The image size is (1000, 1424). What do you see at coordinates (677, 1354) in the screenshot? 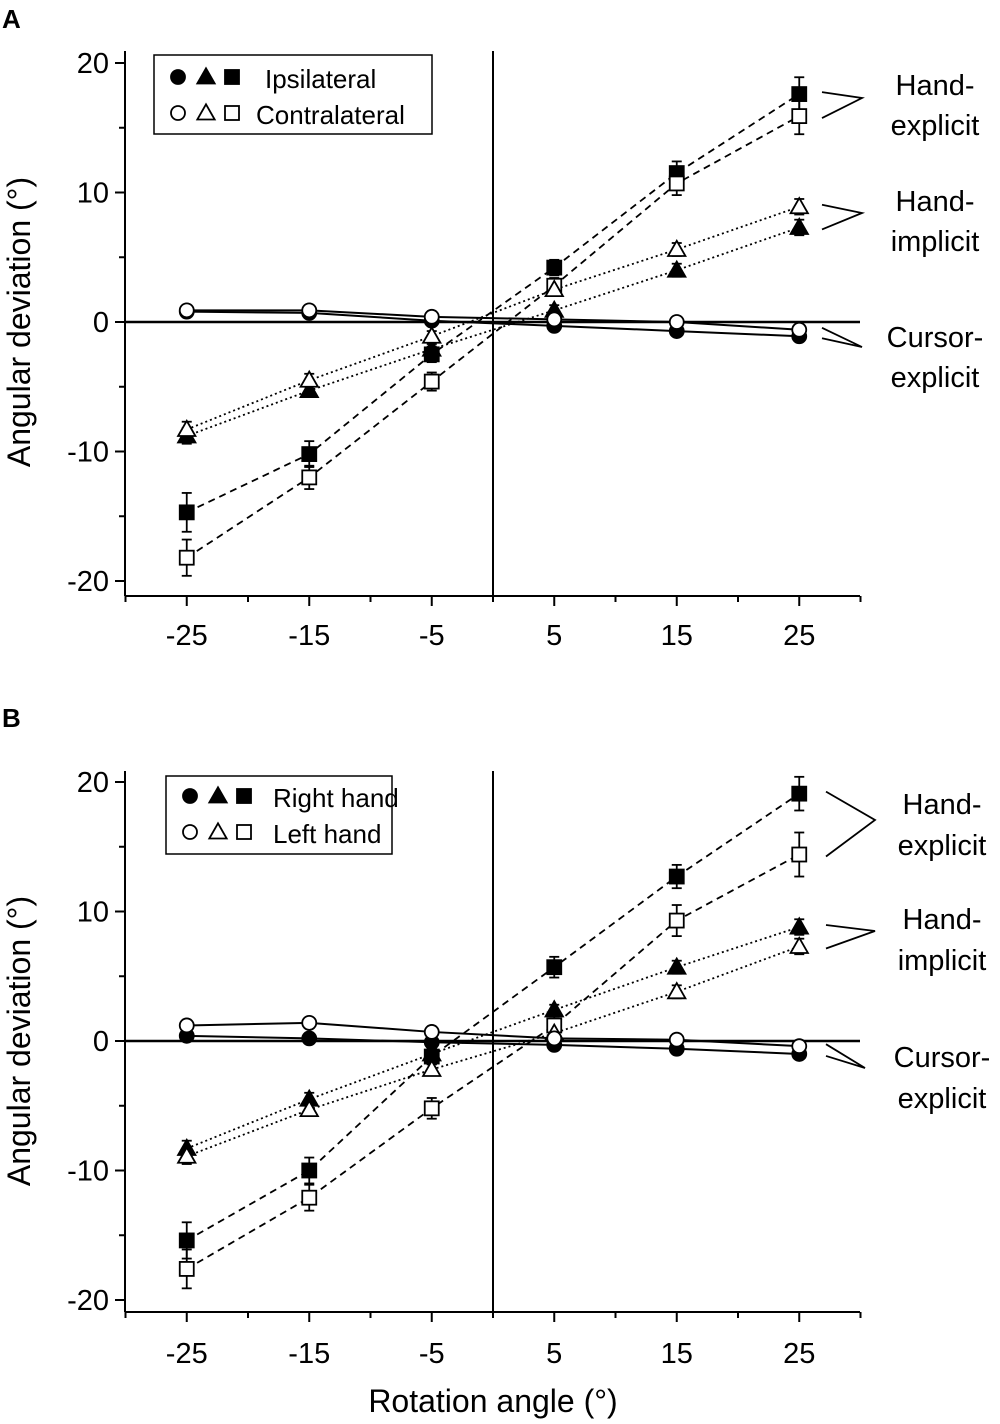
I see `x-tick-label: 15` at bounding box center [677, 1354].